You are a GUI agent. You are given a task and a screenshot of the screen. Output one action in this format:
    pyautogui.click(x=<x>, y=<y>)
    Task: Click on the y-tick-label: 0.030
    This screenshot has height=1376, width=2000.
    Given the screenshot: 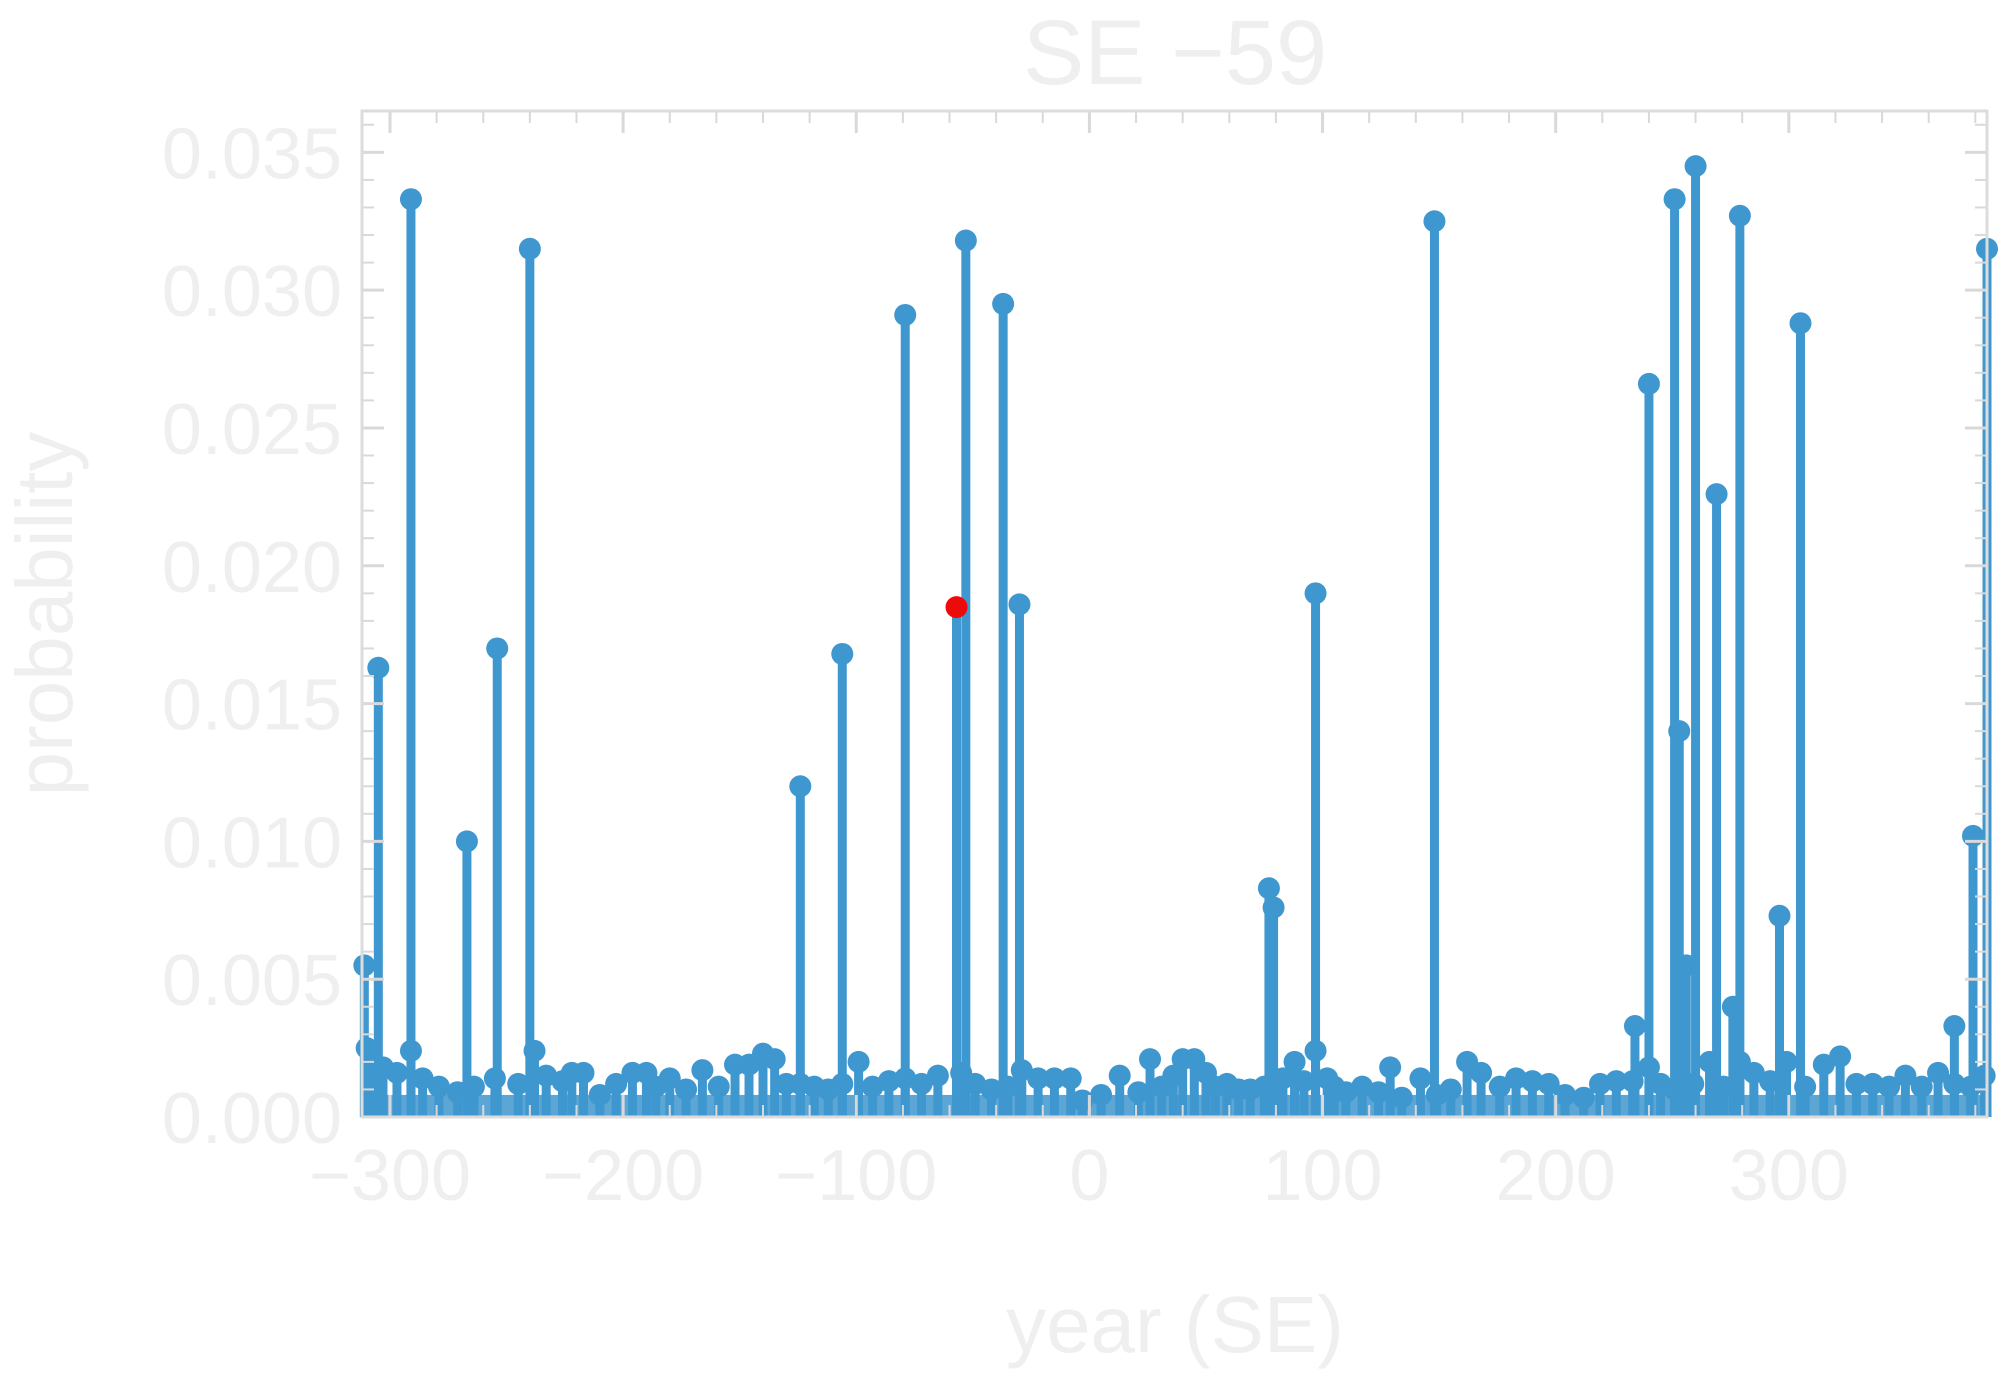 What is the action you would take?
    pyautogui.click(x=252, y=292)
    